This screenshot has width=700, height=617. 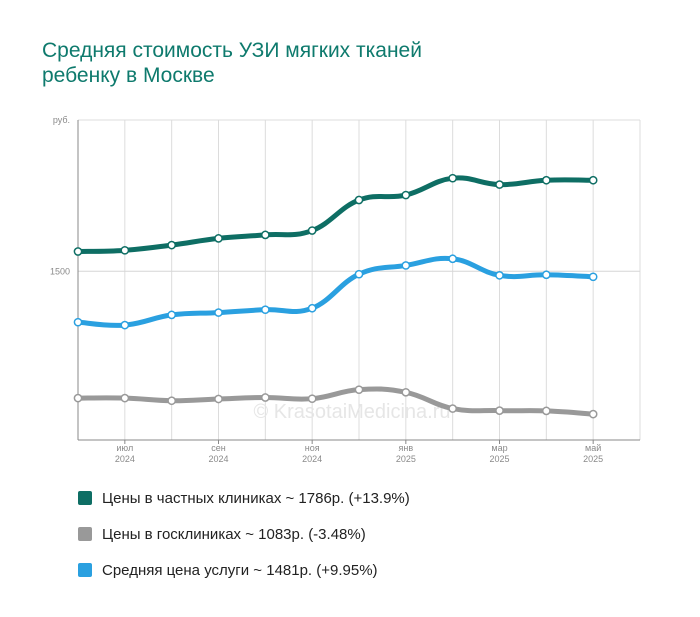 I want to click on x-tick-month: мар, so click(x=499, y=448).